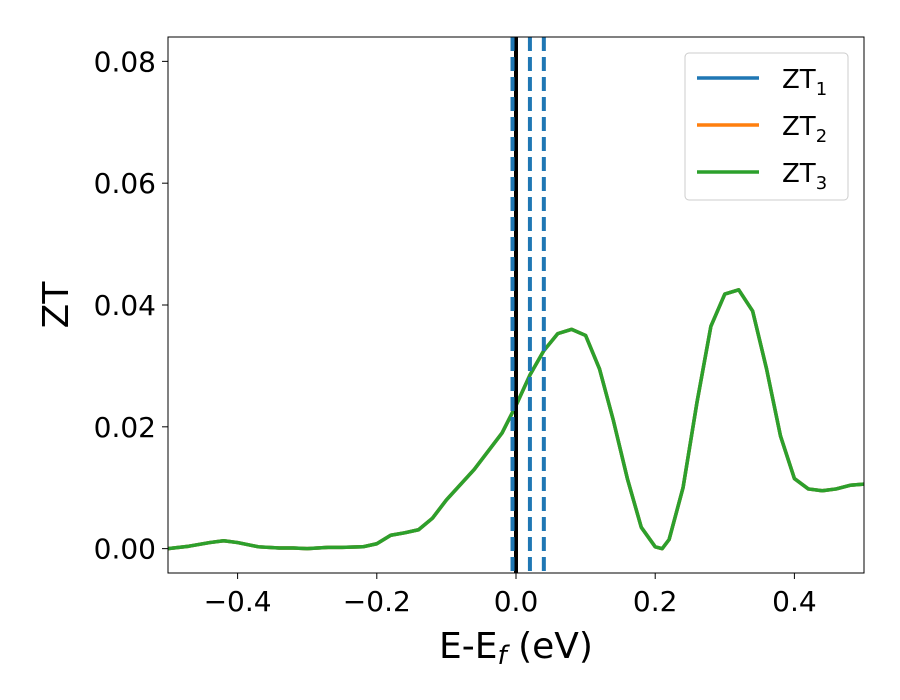 The width and height of the screenshot is (900, 700). What do you see at coordinates (56, 305) in the screenshot?
I see `y-axis-label: ZT` at bounding box center [56, 305].